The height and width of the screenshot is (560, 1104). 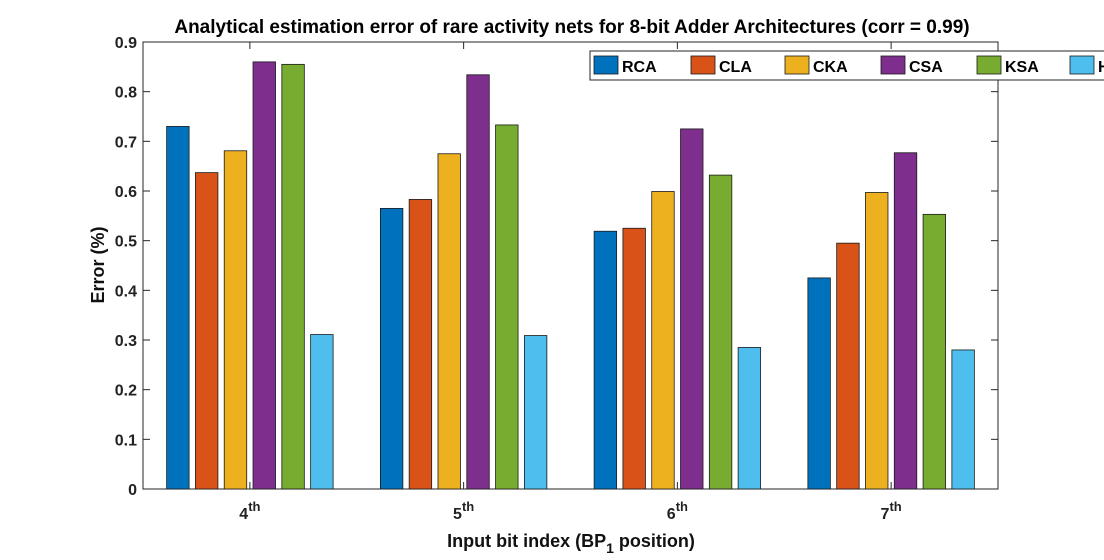 What do you see at coordinates (720, 332) in the screenshot?
I see `bar-ksa-6th` at bounding box center [720, 332].